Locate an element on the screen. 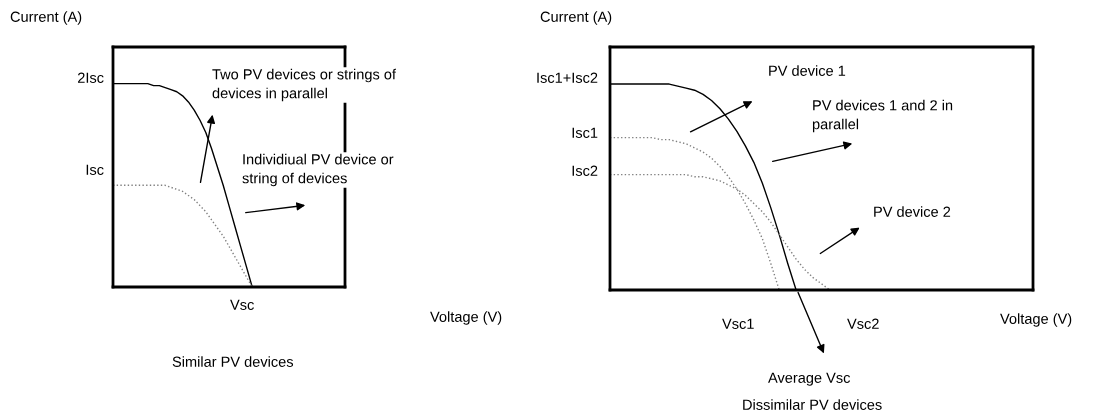 This screenshot has width=1103, height=418. text: Isc2 is located at coordinates (585, 170).